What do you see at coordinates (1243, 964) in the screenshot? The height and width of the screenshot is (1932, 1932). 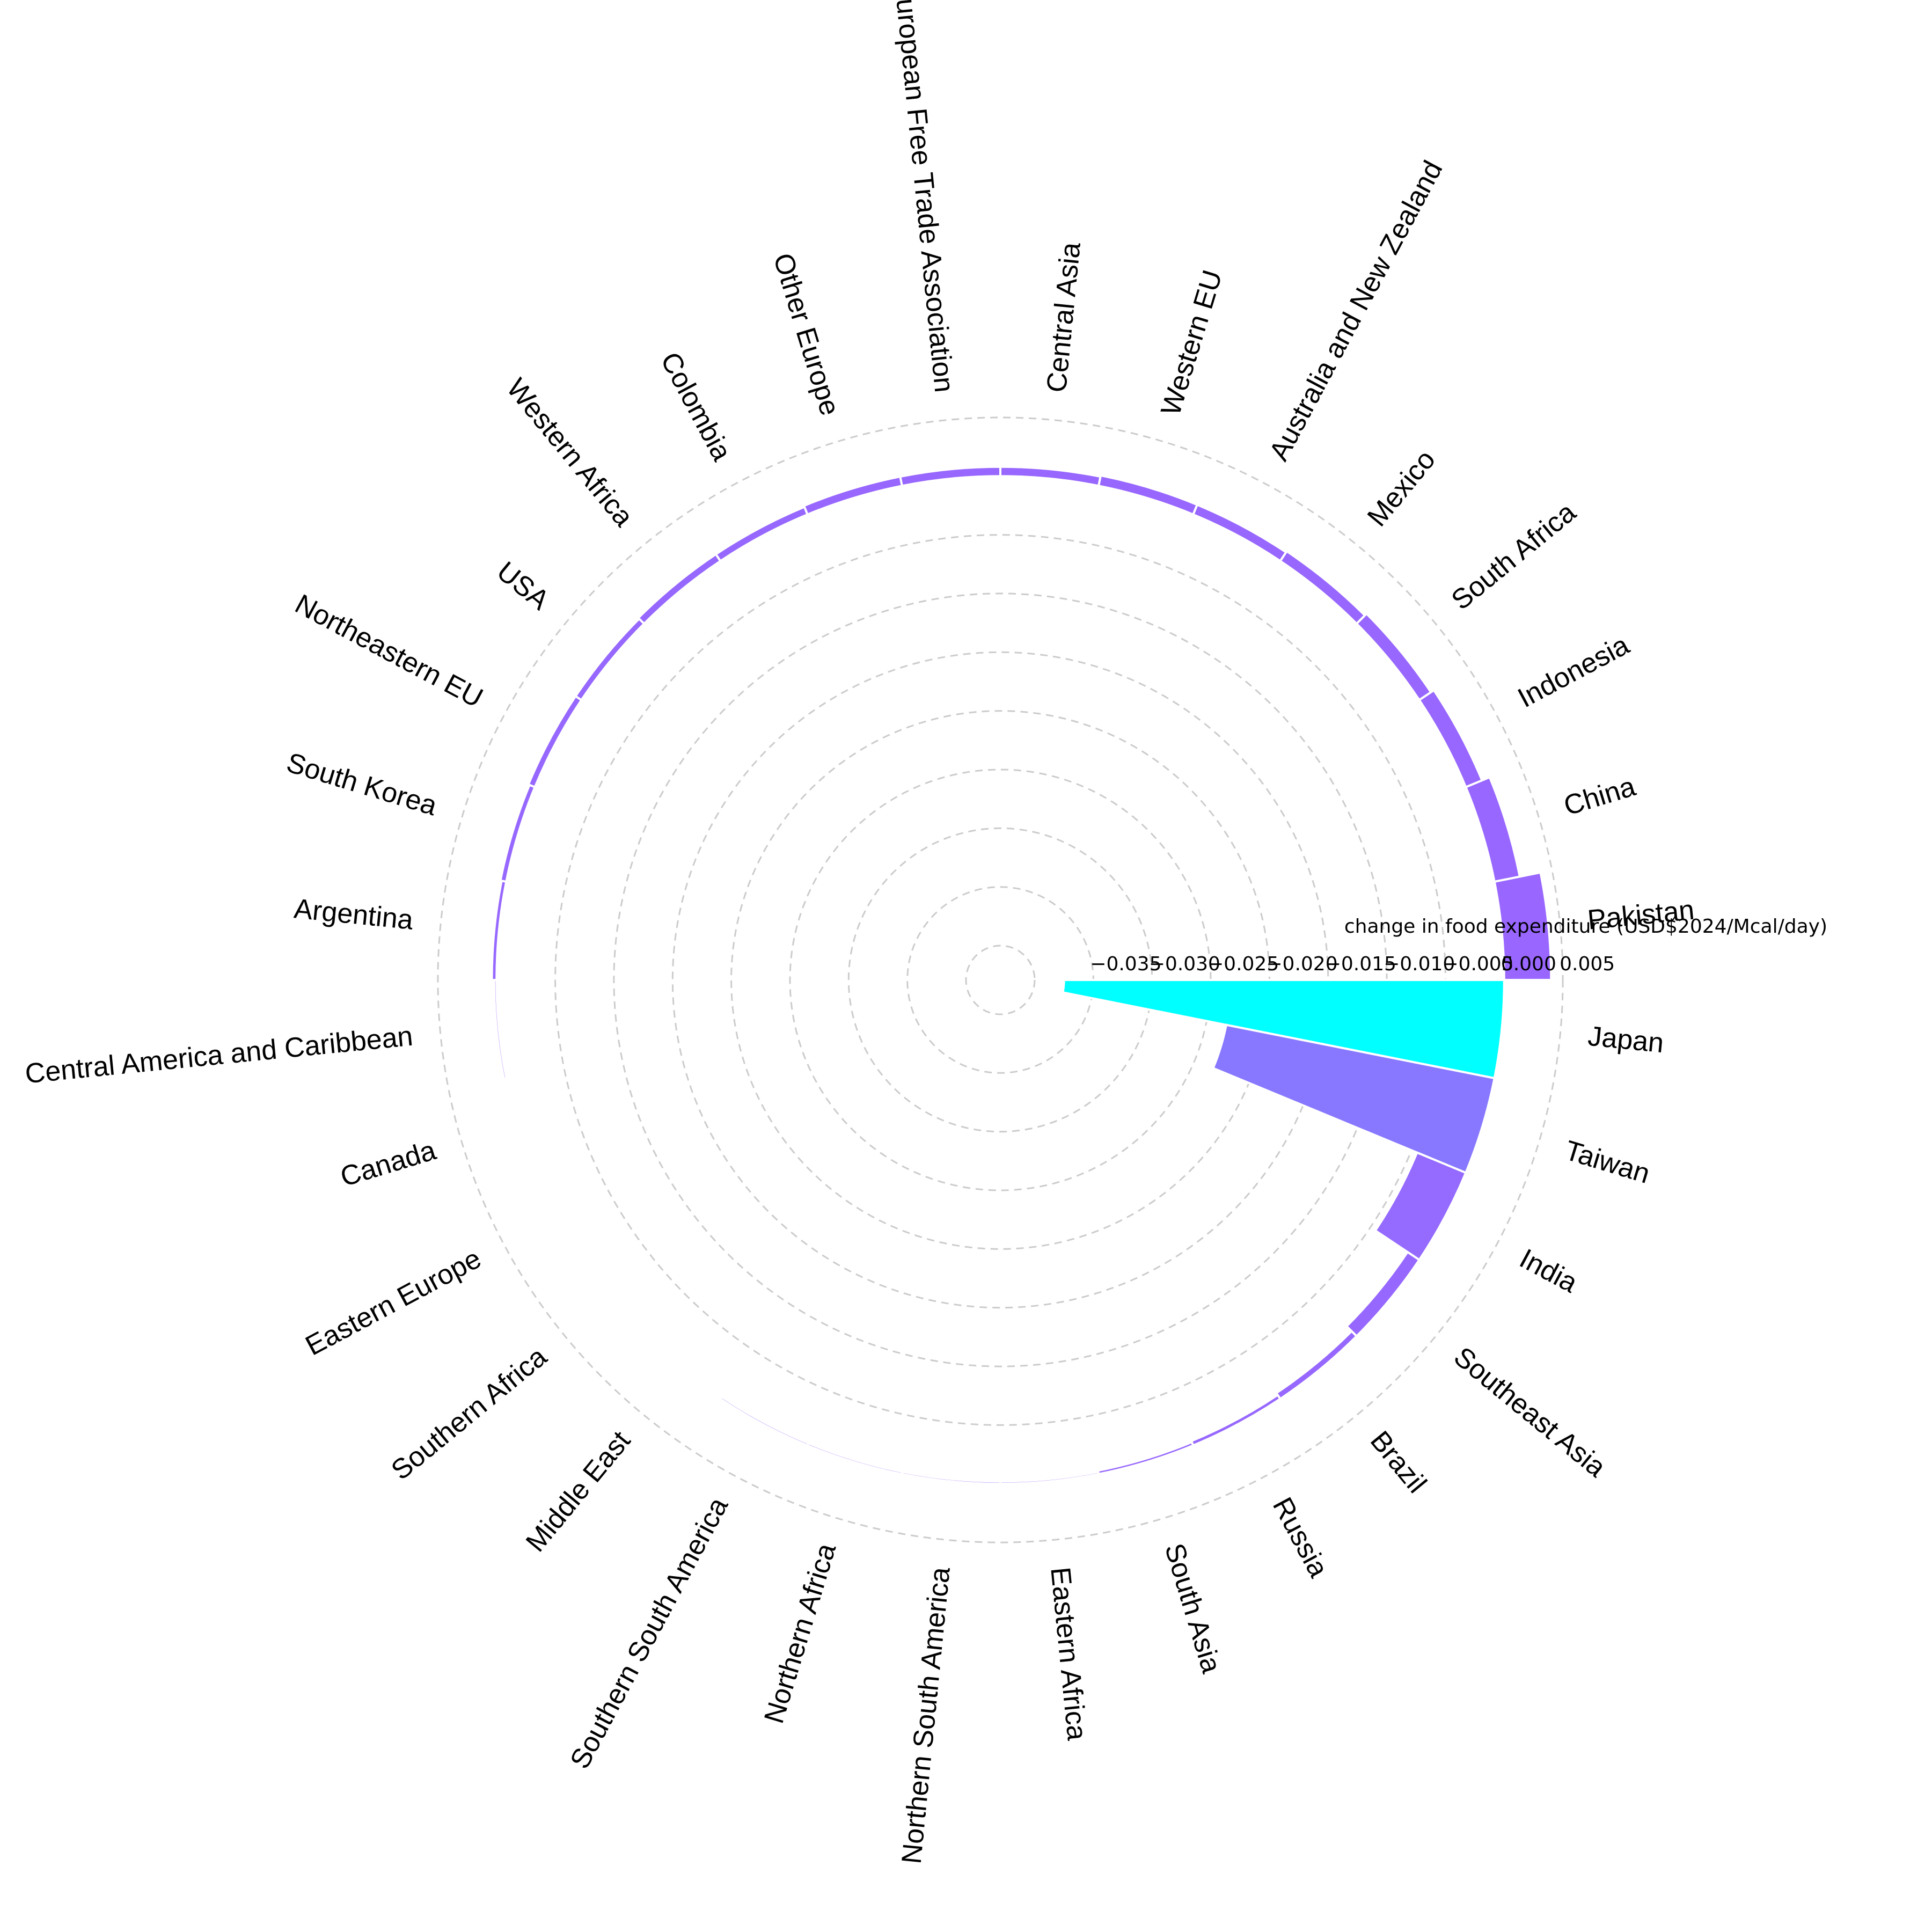 I see `radial-tick-label: −0.025` at bounding box center [1243, 964].